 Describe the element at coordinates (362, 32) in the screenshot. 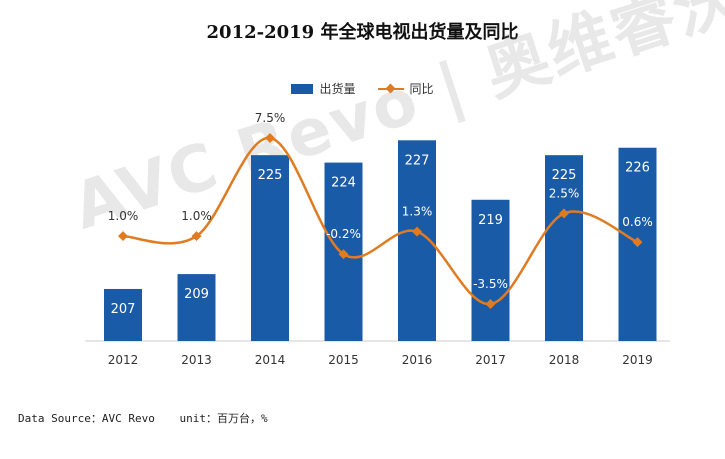

I see `chart-title: 2012-2019 年全球电视出货量及同比` at that location.